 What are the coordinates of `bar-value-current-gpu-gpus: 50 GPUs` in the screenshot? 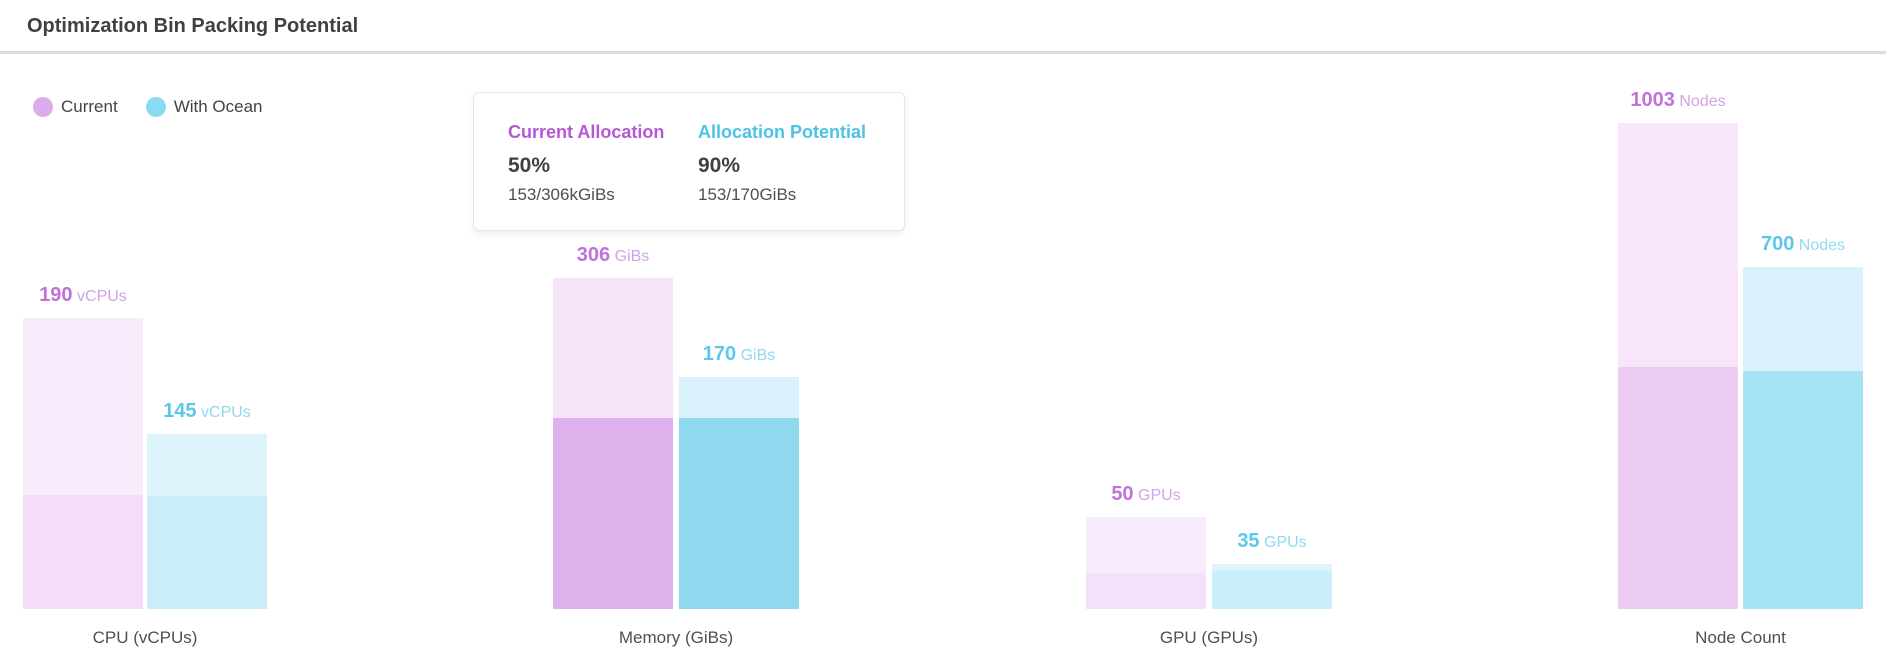 It's located at (1146, 495).